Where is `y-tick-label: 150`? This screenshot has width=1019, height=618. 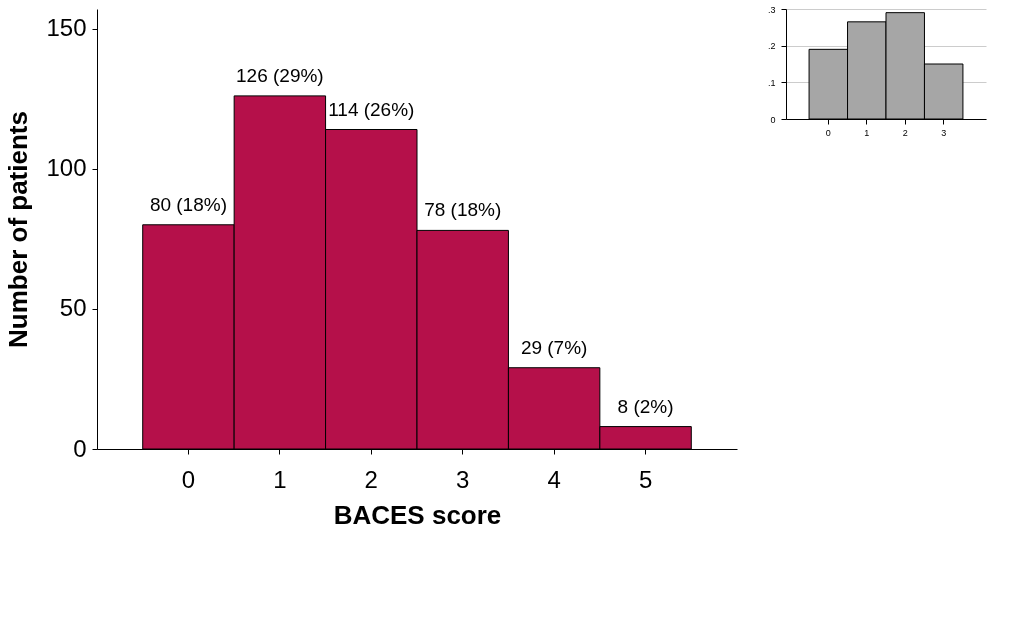 y-tick-label: 150 is located at coordinates (66, 28).